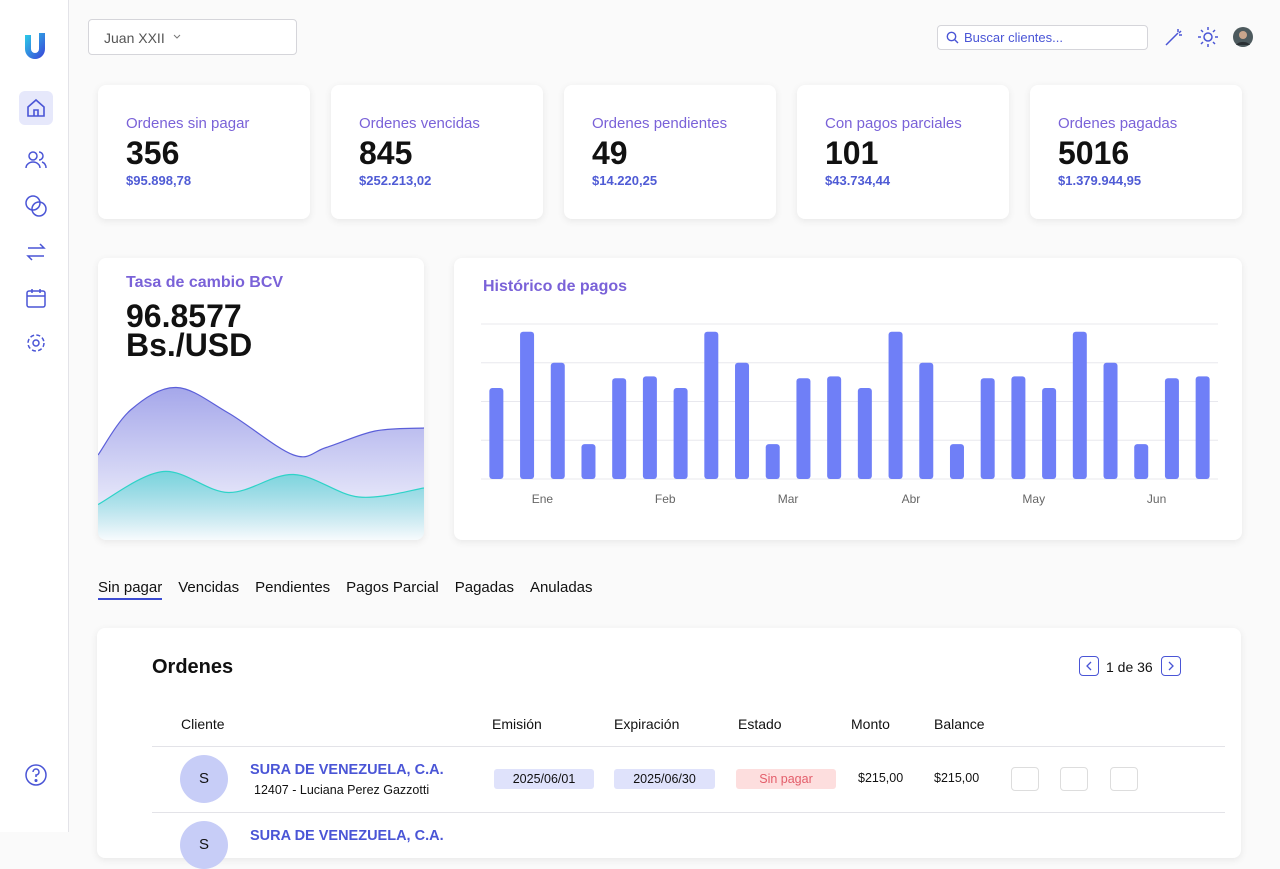 The width and height of the screenshot is (1280, 869). What do you see at coordinates (203, 724) in the screenshot?
I see `column-header: Cliente` at bounding box center [203, 724].